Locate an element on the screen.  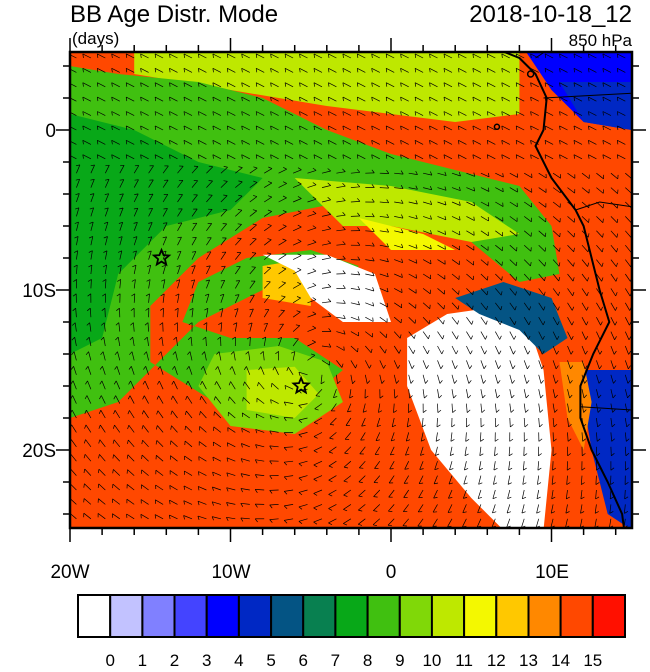
colorbar-label: 1 is located at coordinates (142, 659).